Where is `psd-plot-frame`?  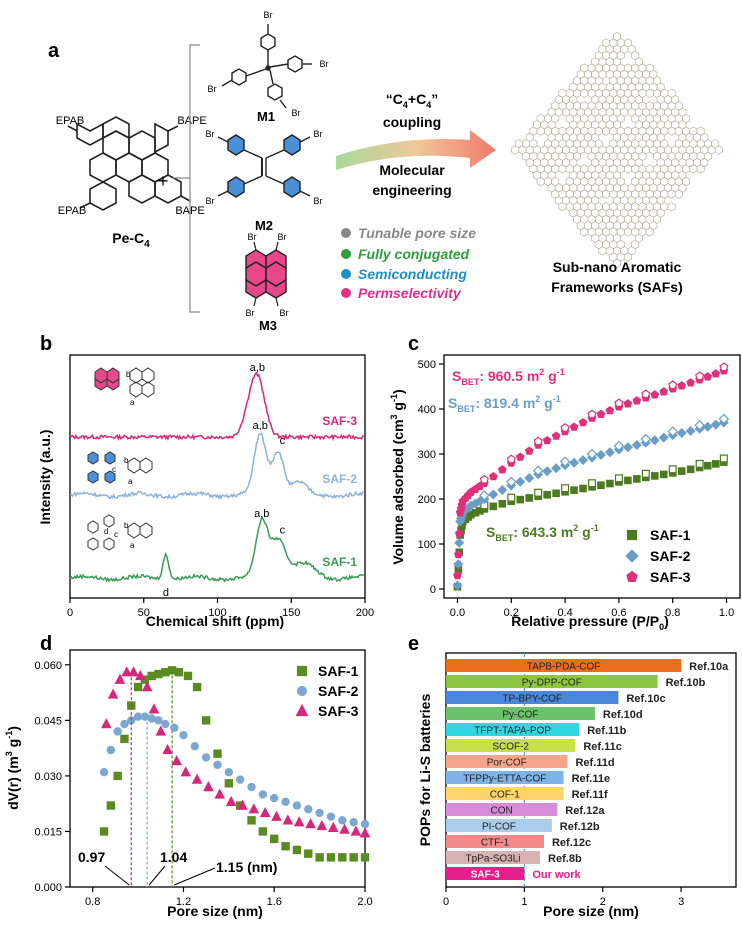 psd-plot-frame is located at coordinates (217, 768).